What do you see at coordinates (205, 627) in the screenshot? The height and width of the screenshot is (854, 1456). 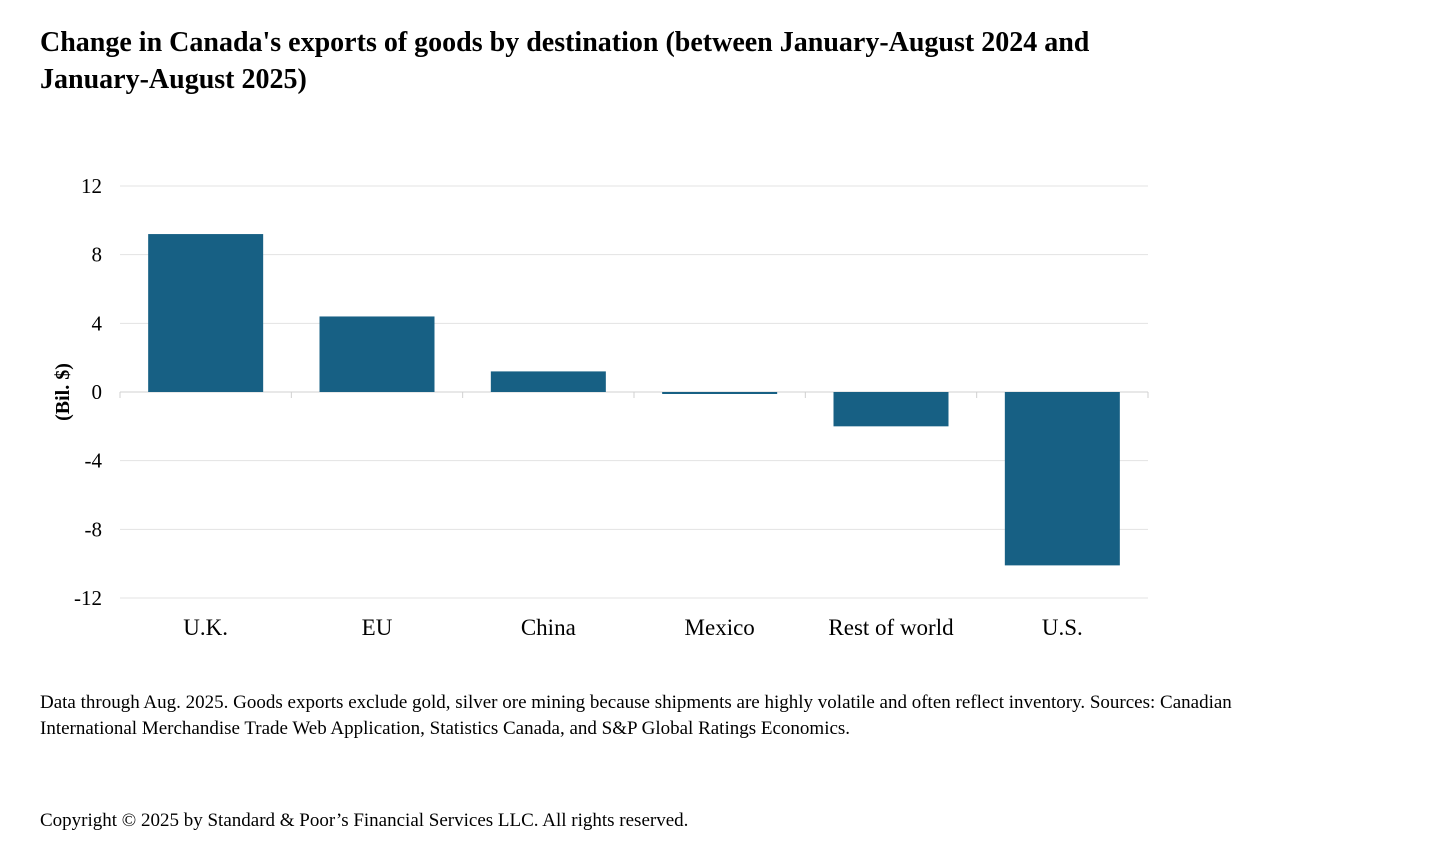 I see `x-tick-label: U.K.` at bounding box center [205, 627].